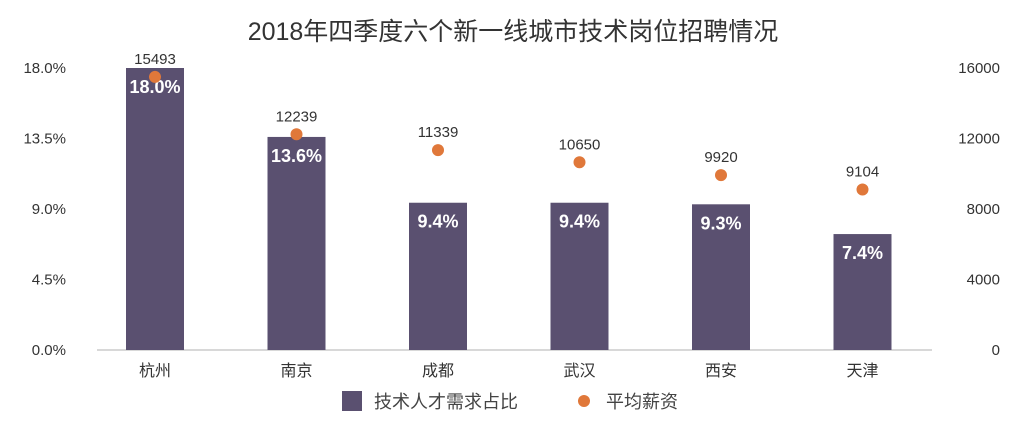  Describe the element at coordinates (49, 209) in the screenshot. I see `left-tick-label: 9.0%` at that location.